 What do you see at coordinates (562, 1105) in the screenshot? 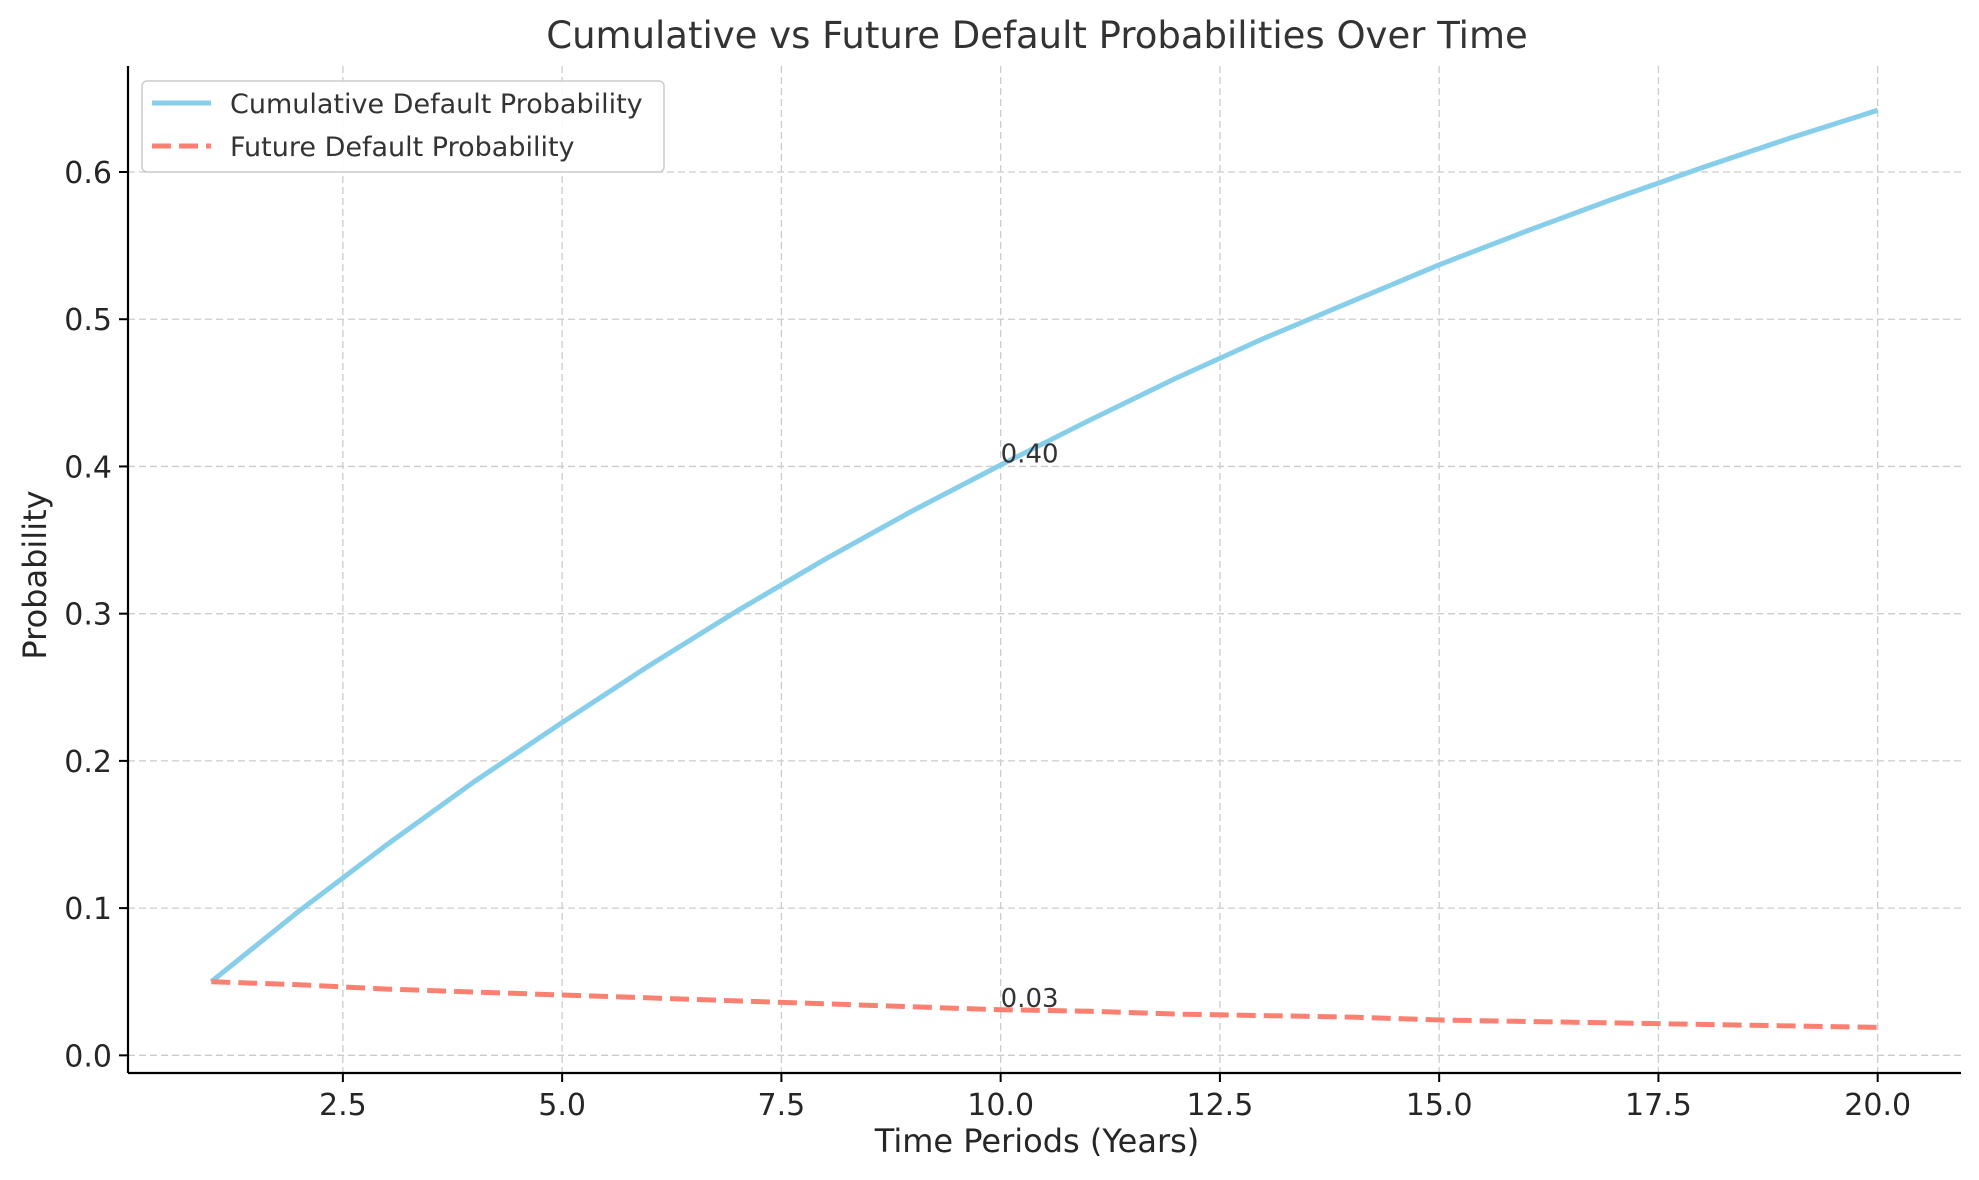
I see `x-tick-label: 5.0` at bounding box center [562, 1105].